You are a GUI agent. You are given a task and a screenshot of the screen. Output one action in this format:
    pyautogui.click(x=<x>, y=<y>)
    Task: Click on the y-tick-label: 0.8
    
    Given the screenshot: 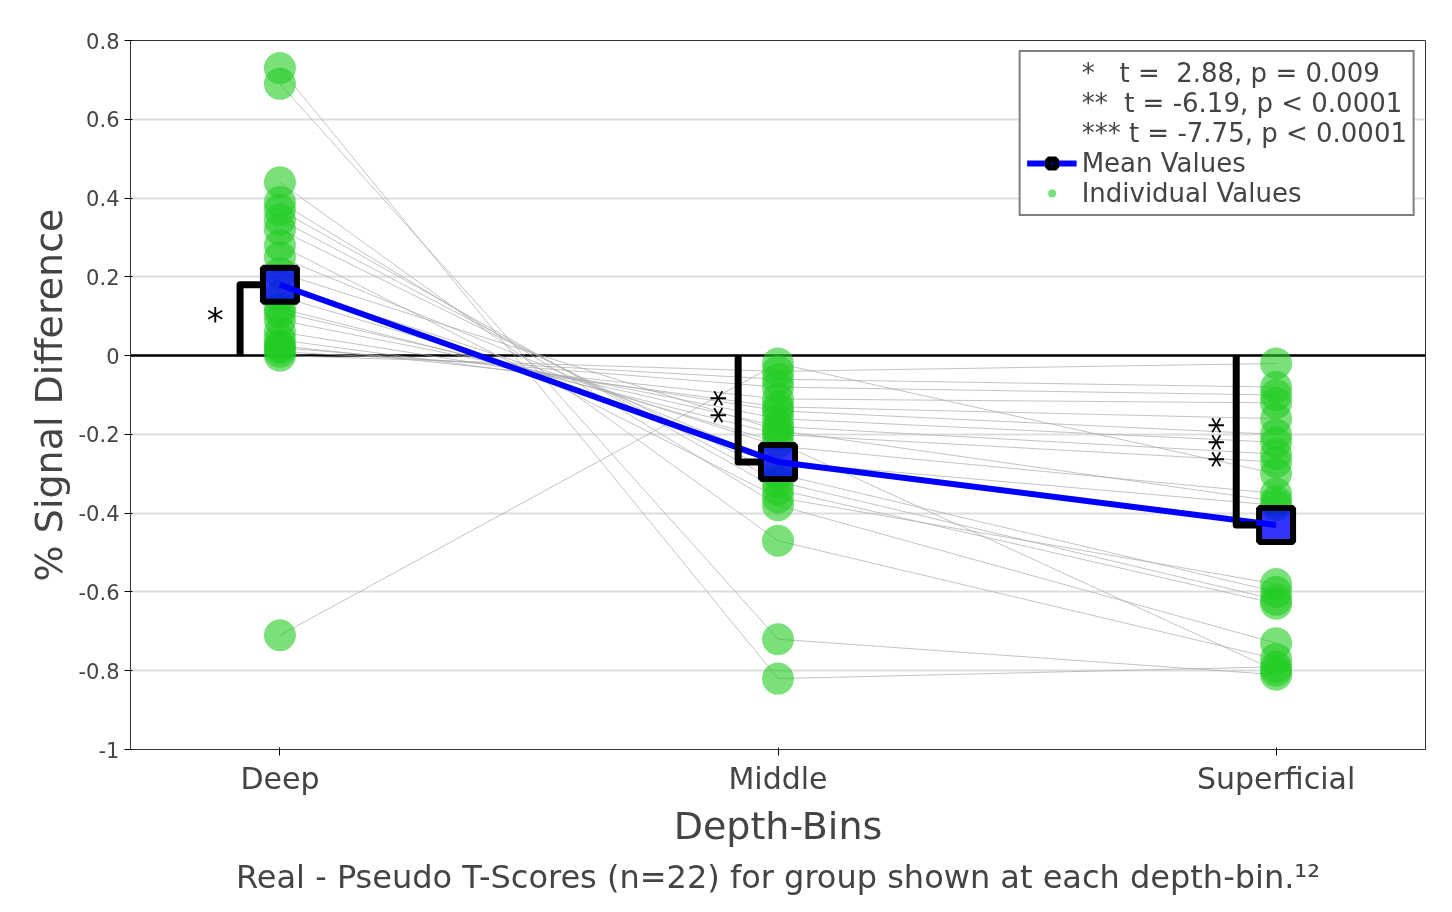 What is the action you would take?
    pyautogui.click(x=103, y=41)
    